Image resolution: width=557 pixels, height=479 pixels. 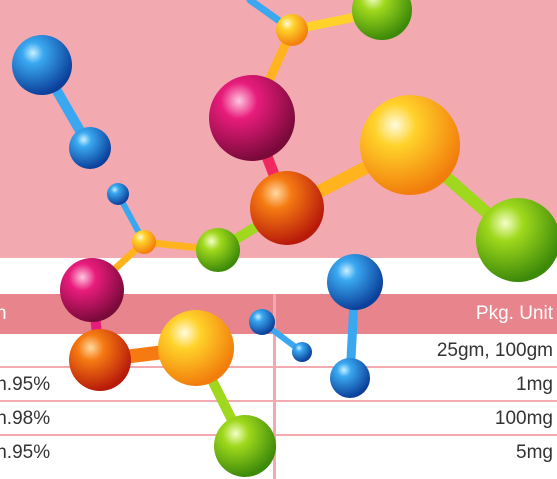 I want to click on table-row: 25gm, 100gm, so click(x=278, y=351).